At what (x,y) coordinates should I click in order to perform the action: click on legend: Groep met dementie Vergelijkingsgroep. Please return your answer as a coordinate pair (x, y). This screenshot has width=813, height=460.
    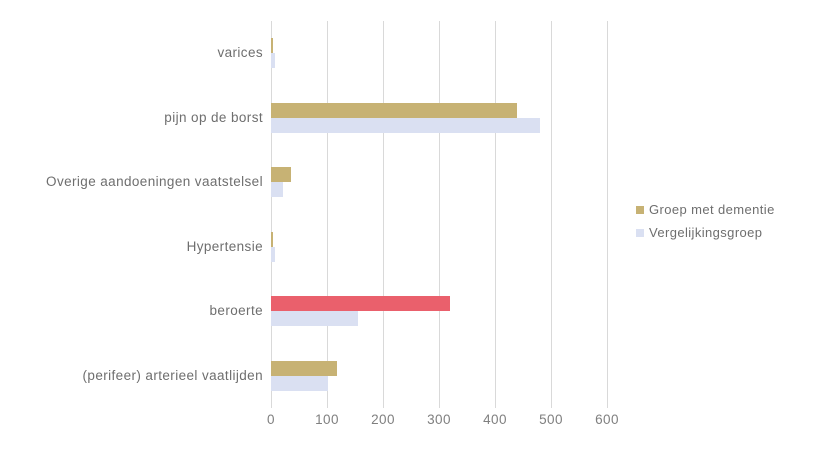
    Looking at the image, I should click on (705, 225).